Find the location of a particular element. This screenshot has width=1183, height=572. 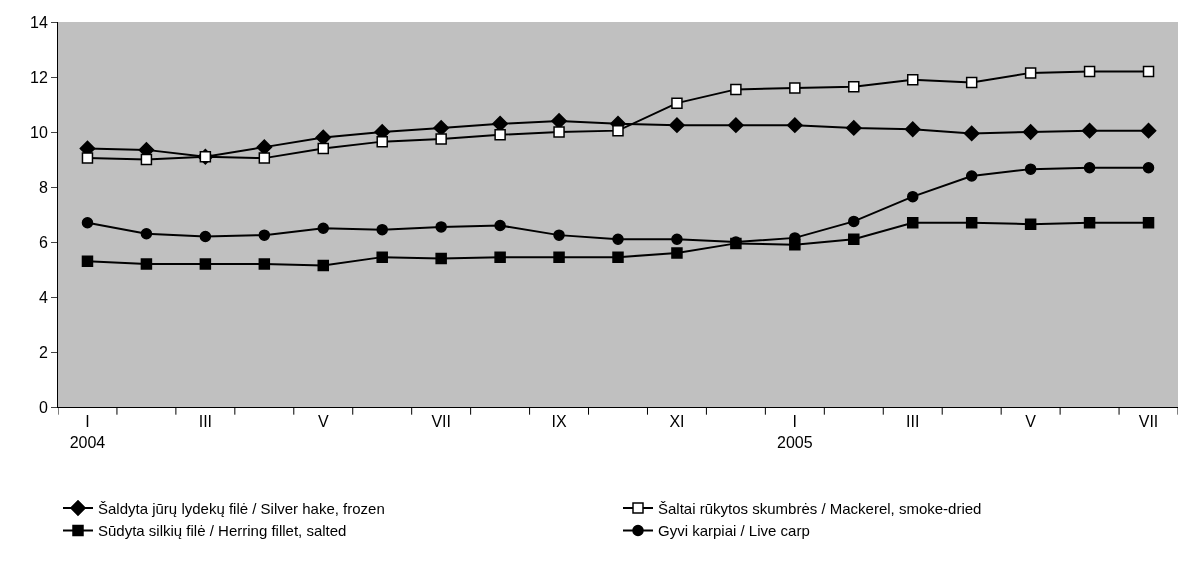

legend-label: Šaldyta jūrų lydekų filė / Silver hake, frozen is located at coordinates (241, 508).